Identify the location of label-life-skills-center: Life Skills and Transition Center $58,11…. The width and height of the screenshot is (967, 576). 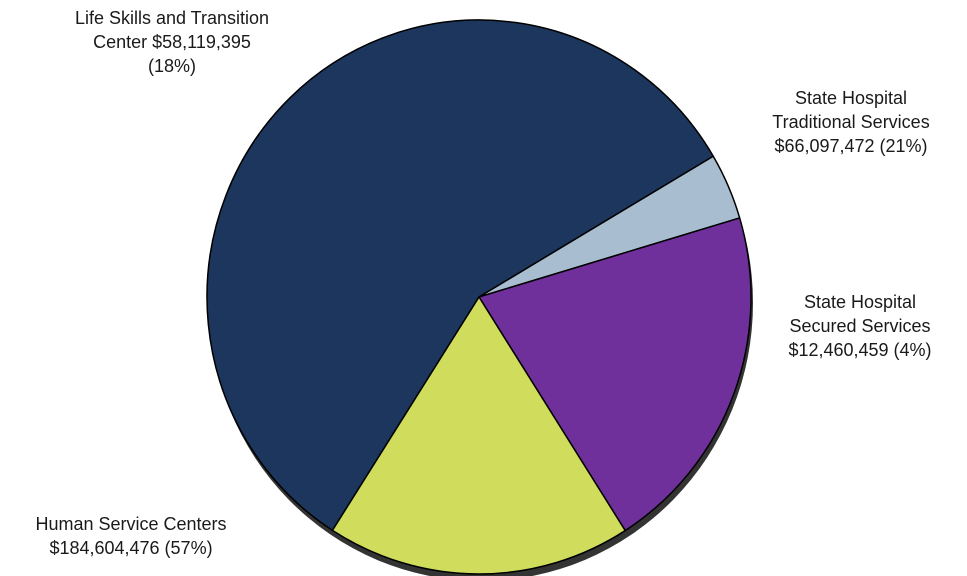
(172, 42).